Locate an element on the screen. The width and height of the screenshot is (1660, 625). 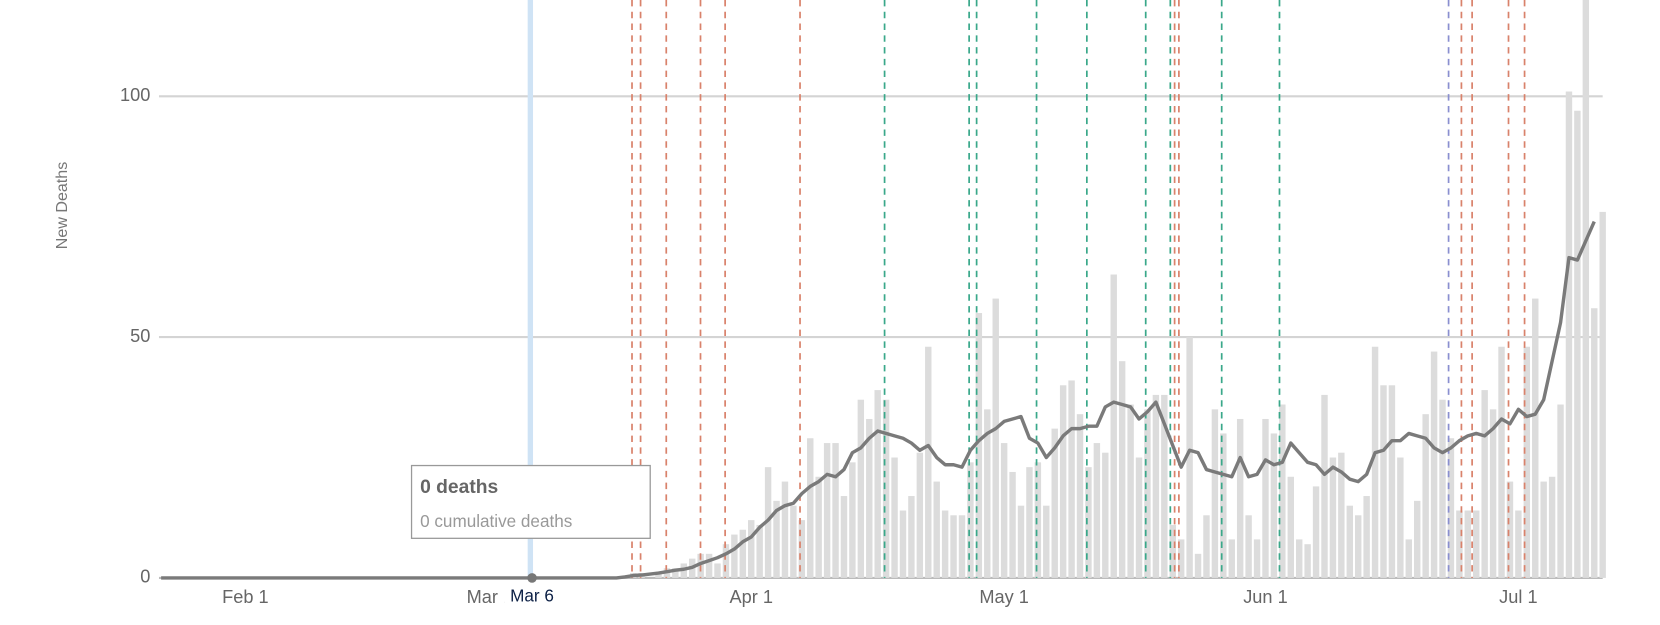
hover-band is located at coordinates (530, 289).